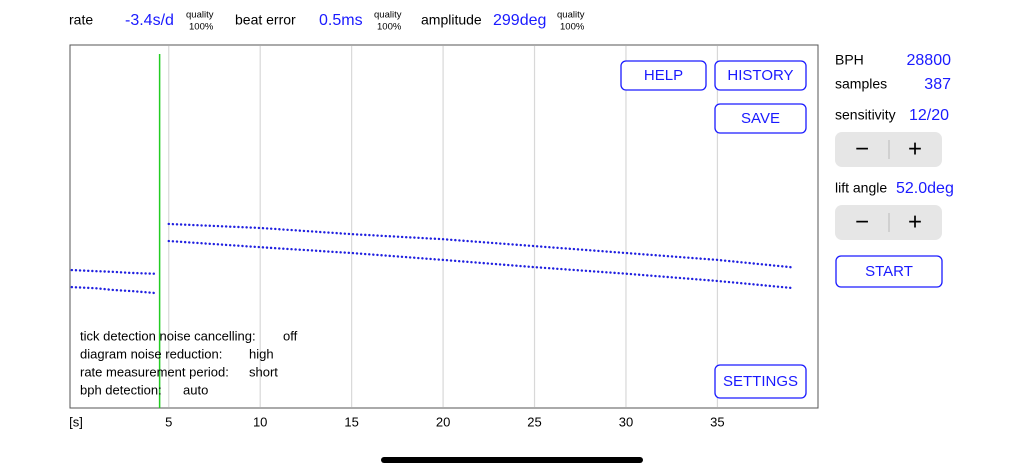 The image size is (1024, 473). I want to click on sensitivity-value: 12/20, so click(929, 115).